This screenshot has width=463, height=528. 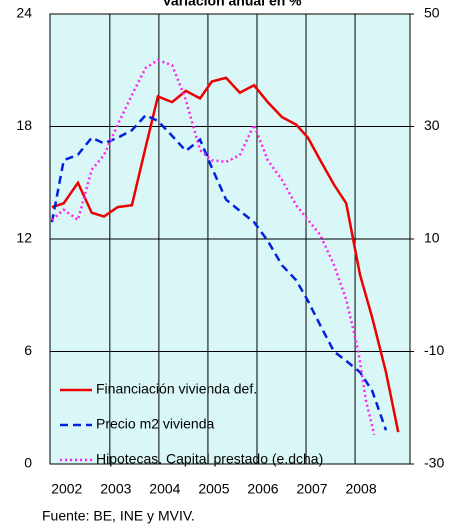 What do you see at coordinates (155, 424) in the screenshot?
I see `legend-label: Precio m2 vivienda` at bounding box center [155, 424].